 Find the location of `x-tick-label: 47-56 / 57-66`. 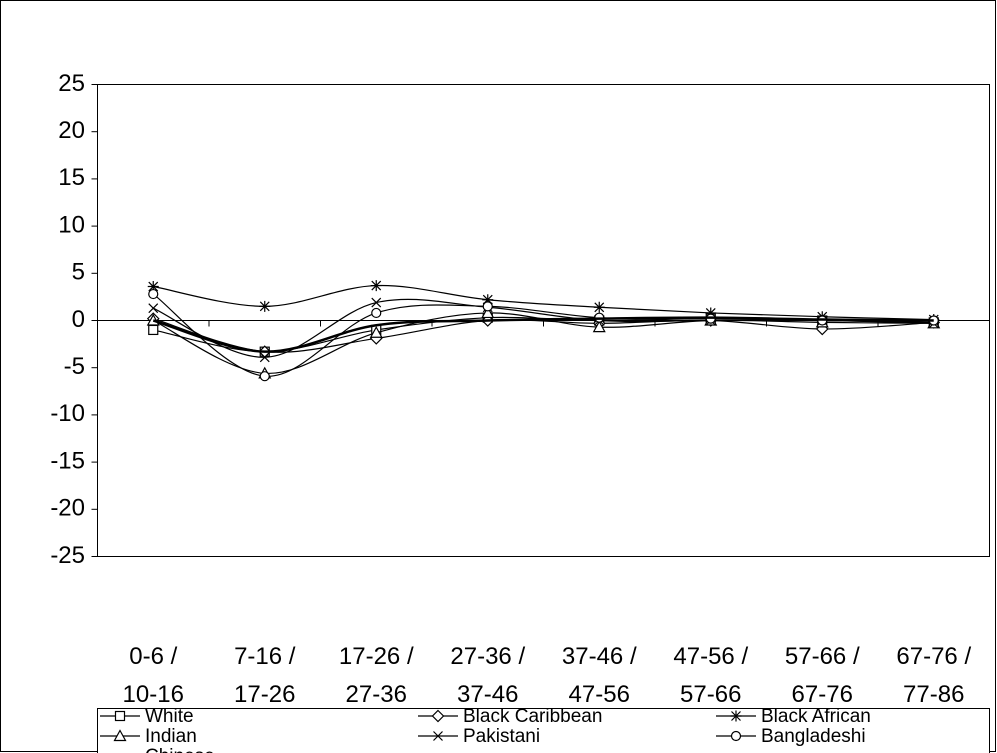

x-tick-label: 47-56 / 57-66 is located at coordinates (711, 675).